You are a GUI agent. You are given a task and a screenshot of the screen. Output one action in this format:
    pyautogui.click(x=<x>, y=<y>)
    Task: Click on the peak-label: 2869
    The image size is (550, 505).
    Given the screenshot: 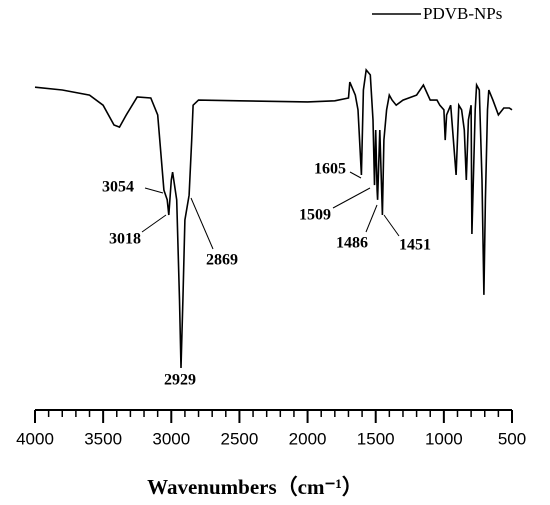 What is the action you would take?
    pyautogui.click(x=222, y=260)
    